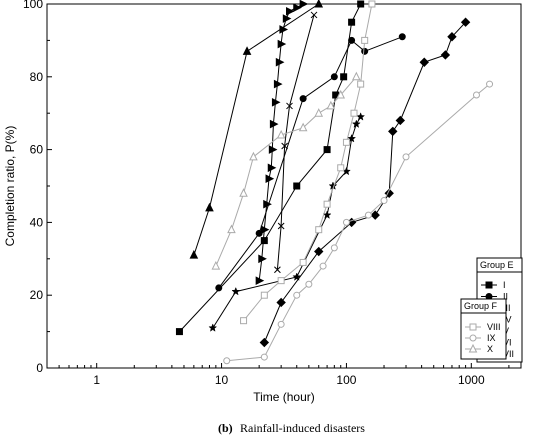 This screenshot has width=550, height=440. What do you see at coordinates (473, 348) in the screenshot?
I see `legend-marker-x` at bounding box center [473, 348].